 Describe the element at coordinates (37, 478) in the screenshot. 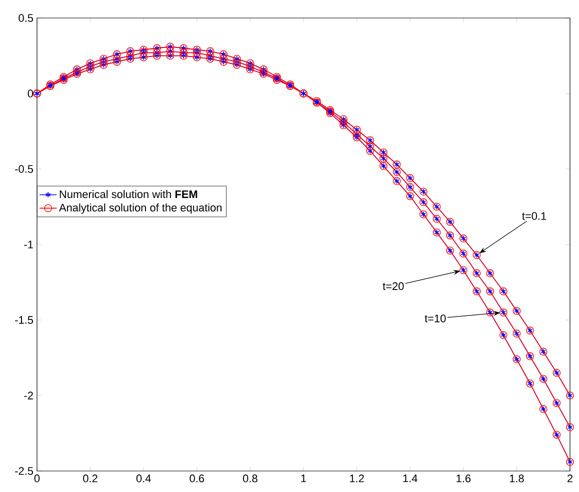

I see `x-tick-label: 0` at that location.